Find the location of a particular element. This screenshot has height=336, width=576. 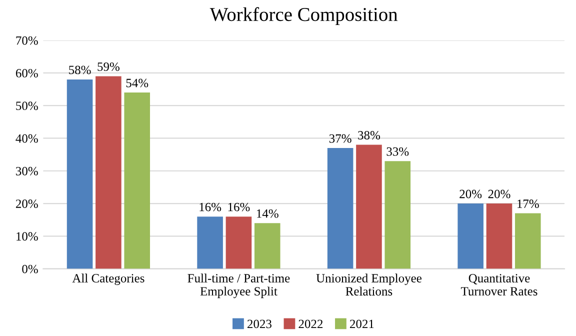

y-tick-label: 20% is located at coordinates (27, 204).